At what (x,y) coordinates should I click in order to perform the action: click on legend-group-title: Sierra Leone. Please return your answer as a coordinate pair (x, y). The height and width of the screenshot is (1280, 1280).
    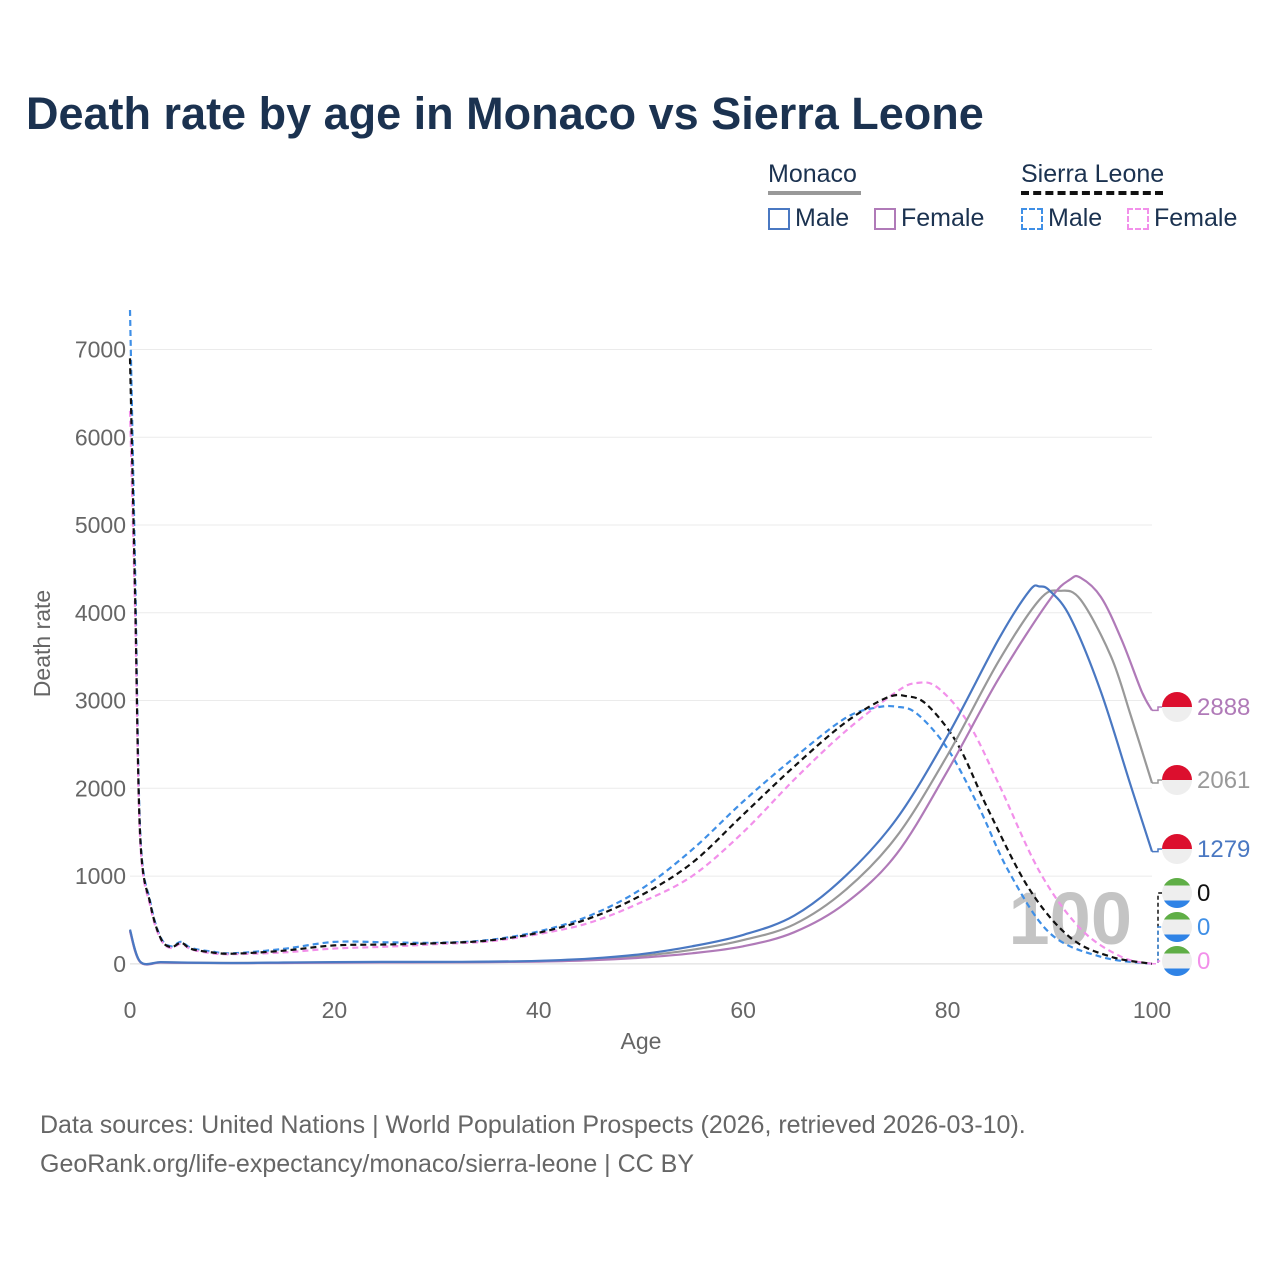
    Looking at the image, I should click on (1093, 174).